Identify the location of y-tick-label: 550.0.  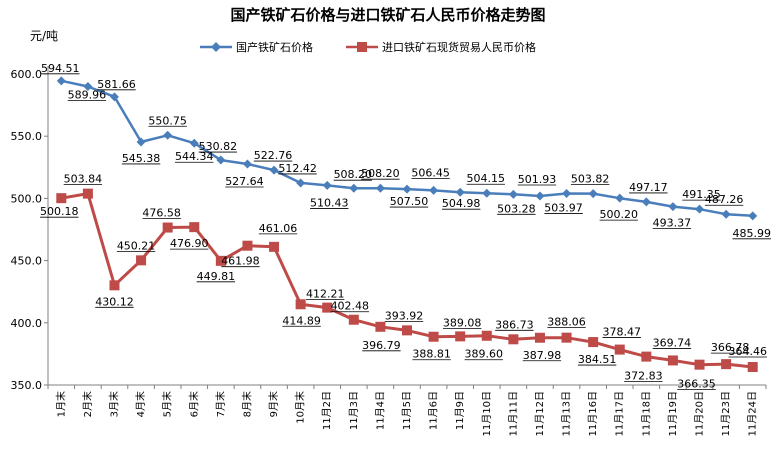
(27, 136).